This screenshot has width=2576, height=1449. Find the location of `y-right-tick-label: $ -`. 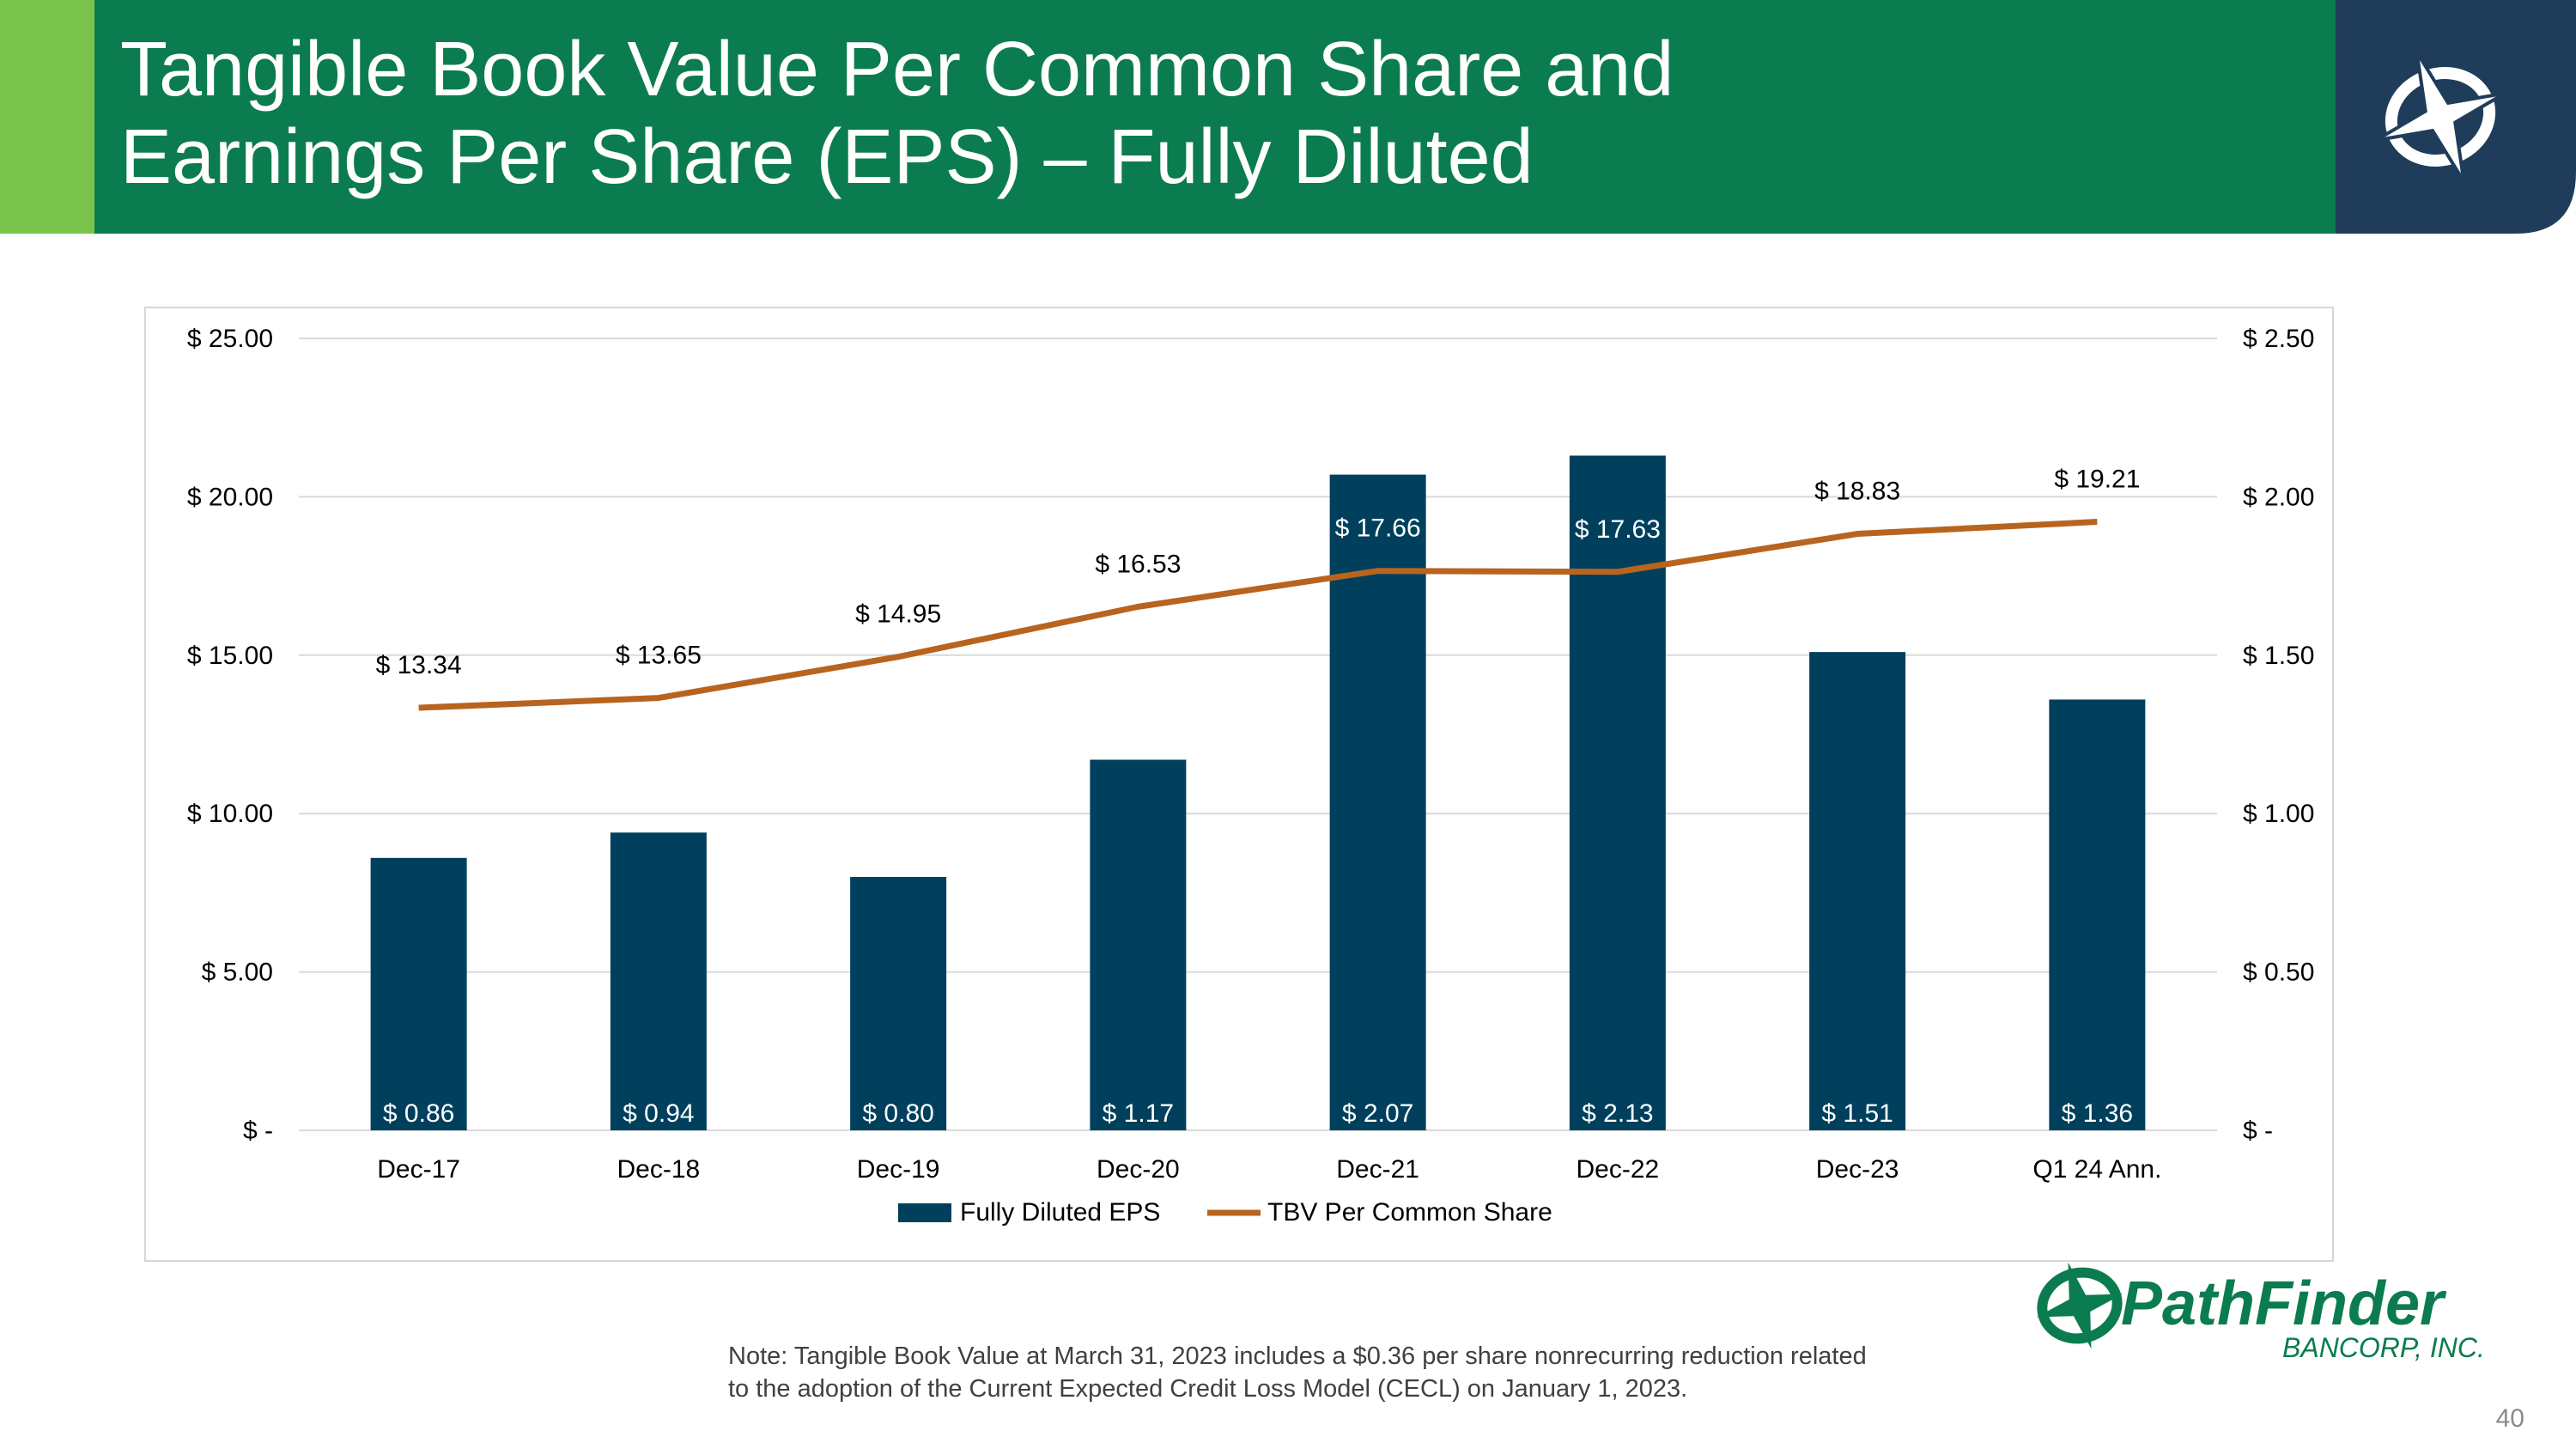

y-right-tick-label: $ - is located at coordinates (2258, 1131).